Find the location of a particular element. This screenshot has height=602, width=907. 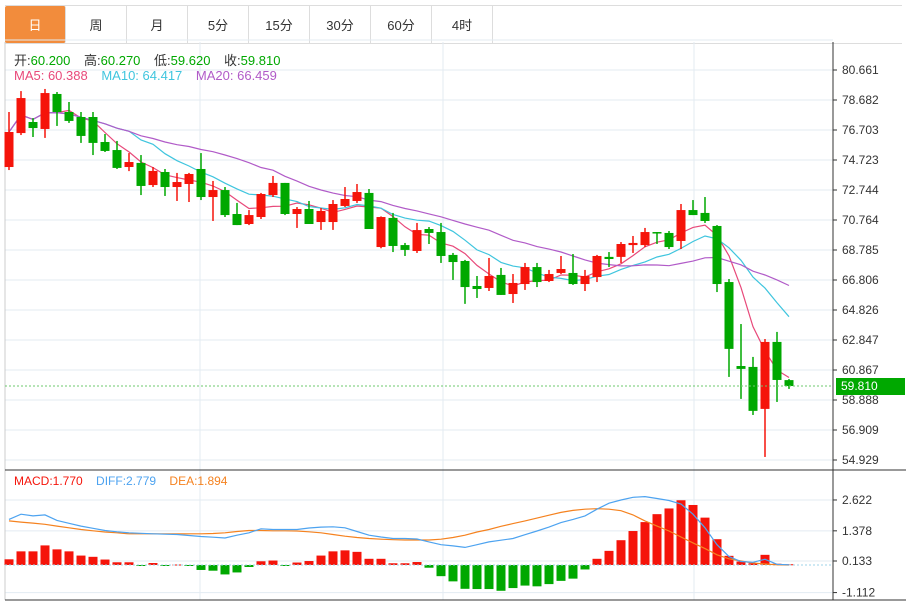

macd-axis-label: 1.378 is located at coordinates (857, 531).